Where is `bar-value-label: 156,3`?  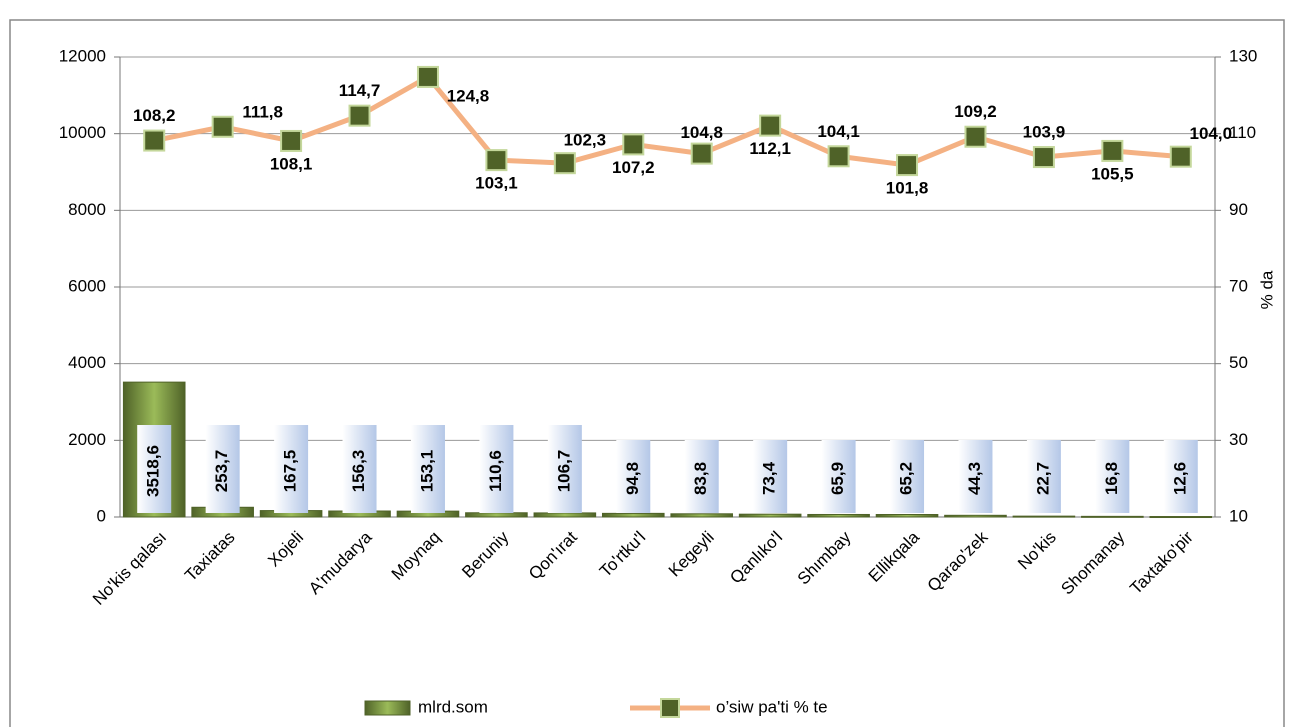 bar-value-label: 156,3 is located at coordinates (358, 471).